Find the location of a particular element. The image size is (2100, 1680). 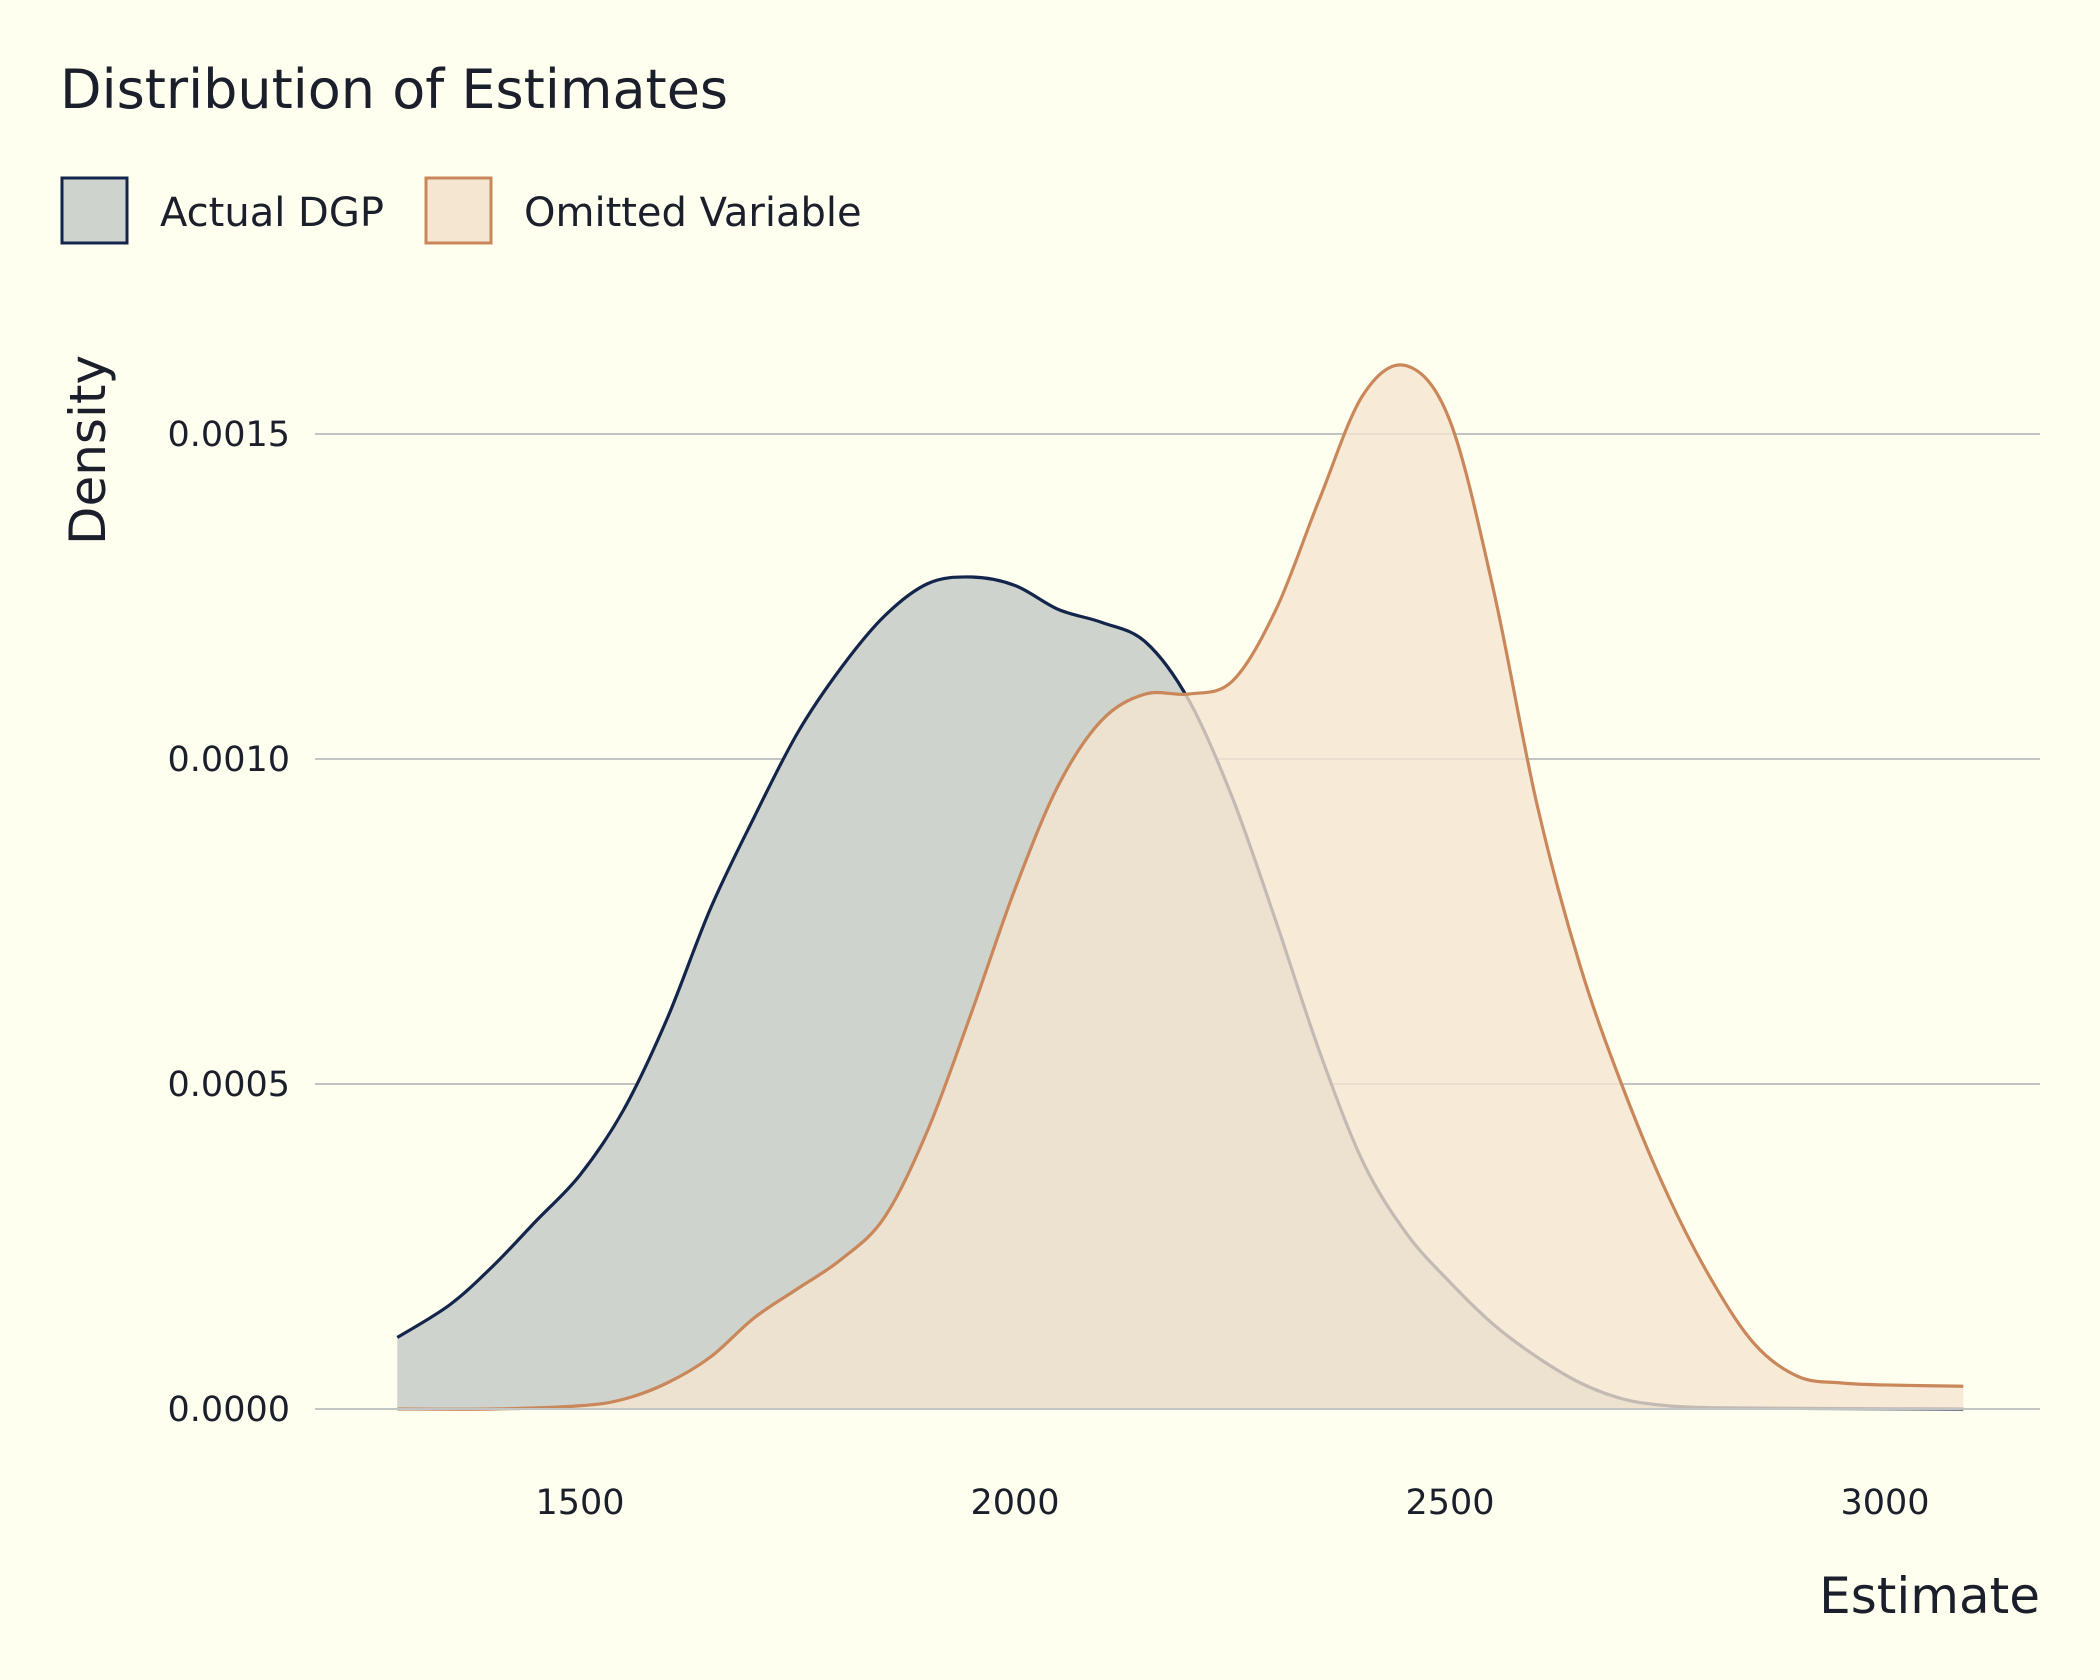

legend-swatch-omitted-variable is located at coordinates (458, 210).